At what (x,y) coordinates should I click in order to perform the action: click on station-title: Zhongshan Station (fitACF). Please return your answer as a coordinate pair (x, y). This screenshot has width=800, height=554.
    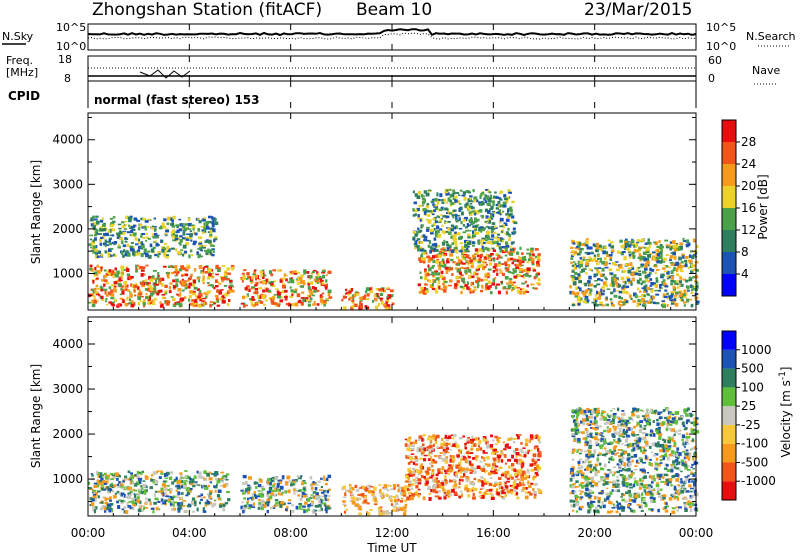
    Looking at the image, I should click on (207, 10).